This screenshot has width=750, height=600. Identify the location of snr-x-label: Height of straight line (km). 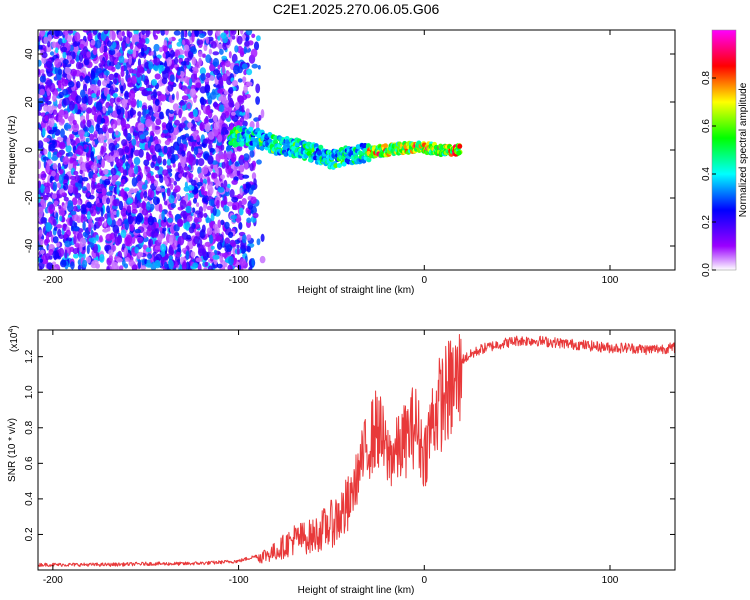
(356, 590).